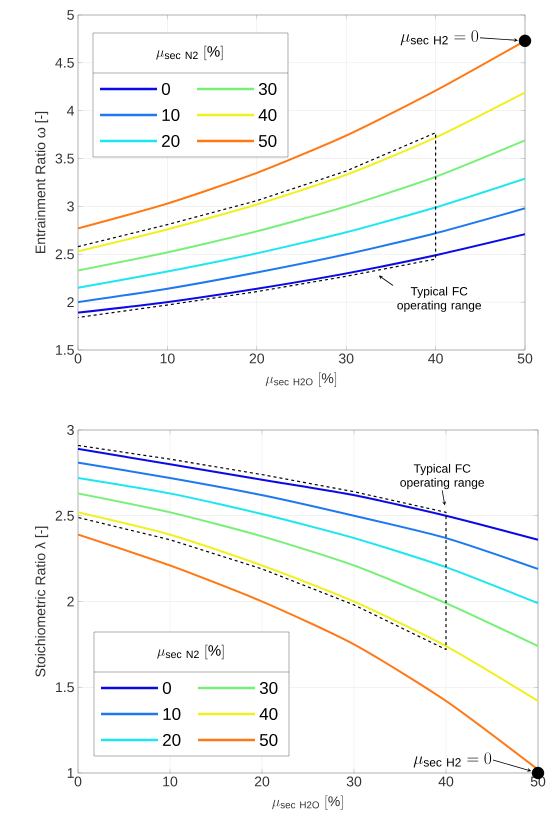 The image size is (555, 835). What do you see at coordinates (41, 601) in the screenshot?
I see `y-axis-title: Stoichiometric Ratio λ [-]` at bounding box center [41, 601].